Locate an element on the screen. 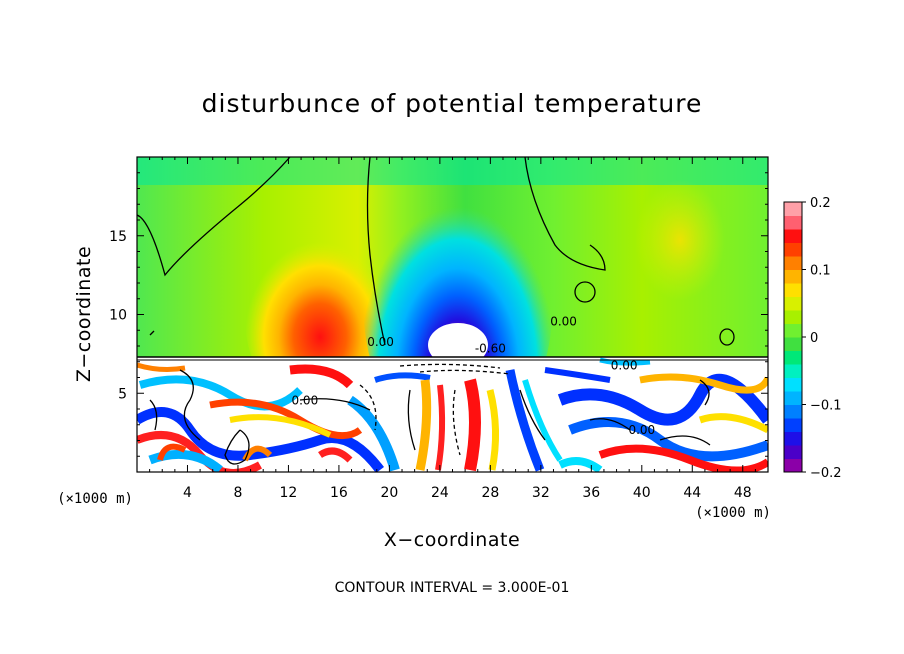 The image size is (904, 654). x-tick-label: 32 is located at coordinates (541, 493).